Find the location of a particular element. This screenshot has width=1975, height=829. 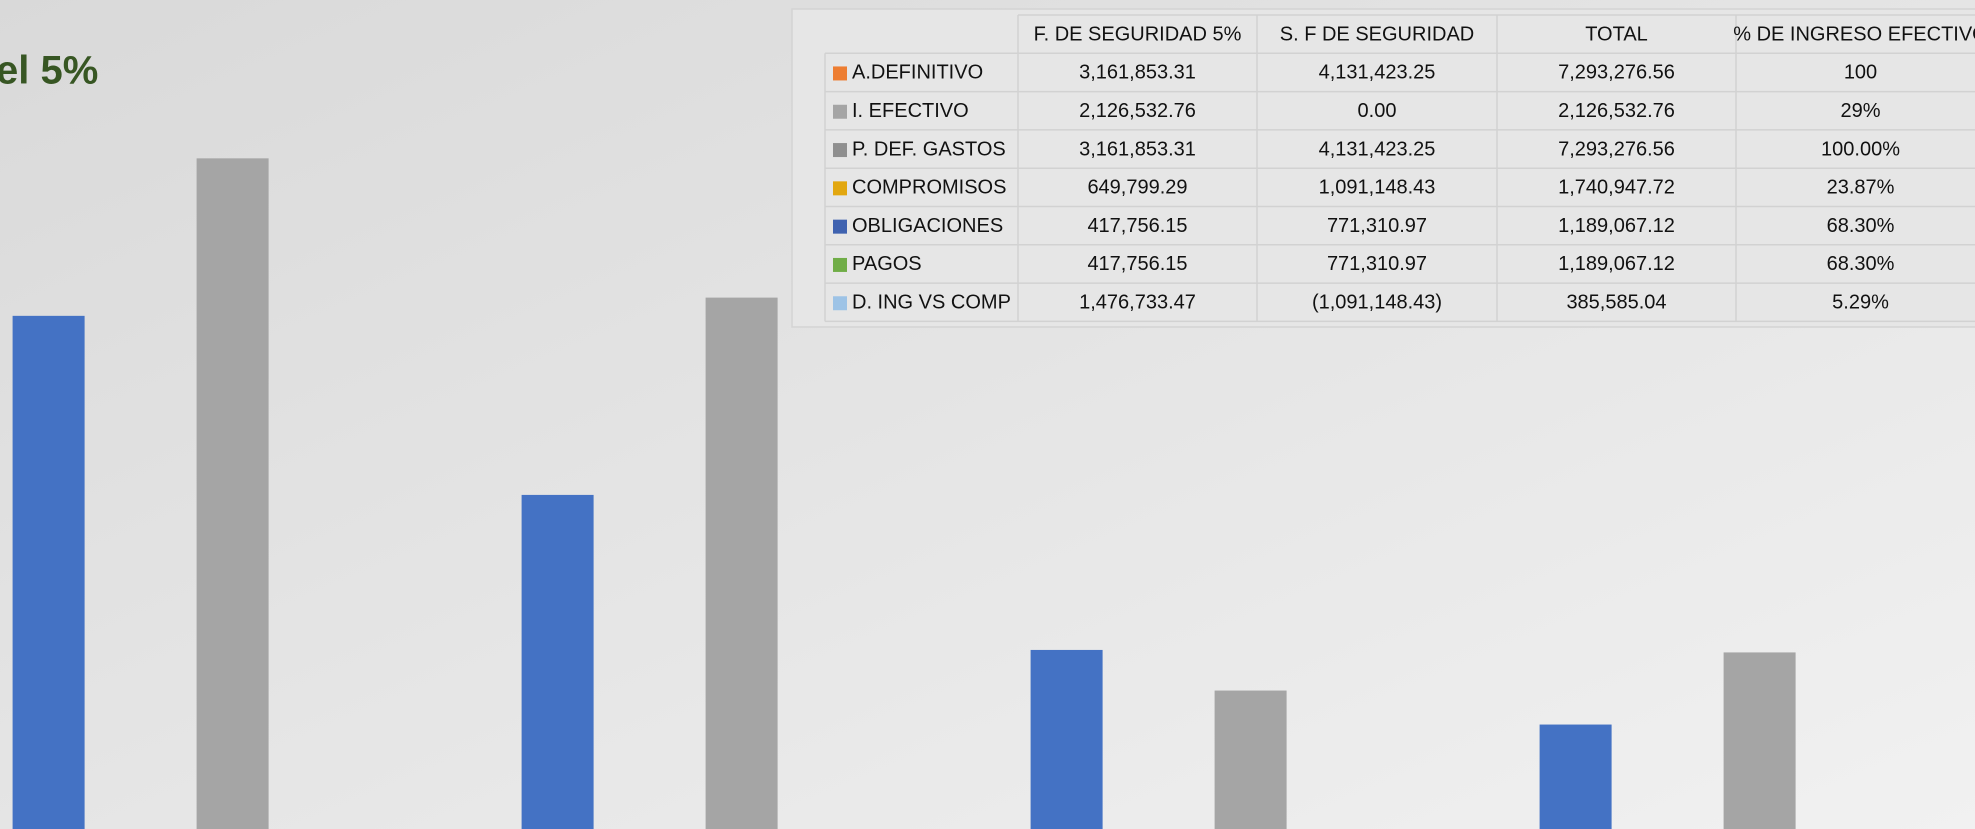

row-label: A.DEFINITIVO is located at coordinates (917, 73).